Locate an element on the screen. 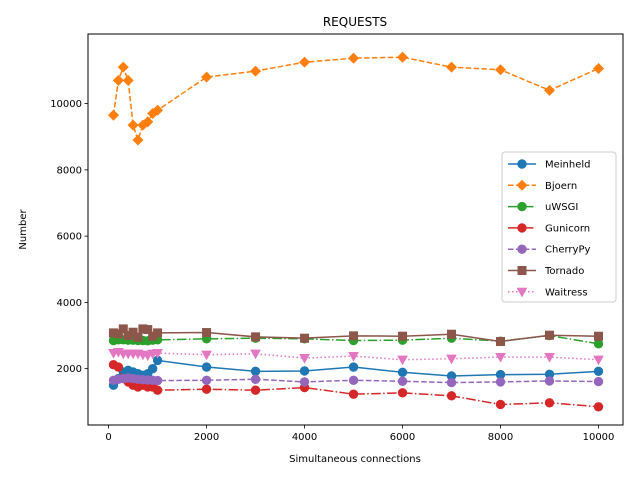 The height and width of the screenshot is (480, 640). legend-label: uWSGI is located at coordinates (561, 207).